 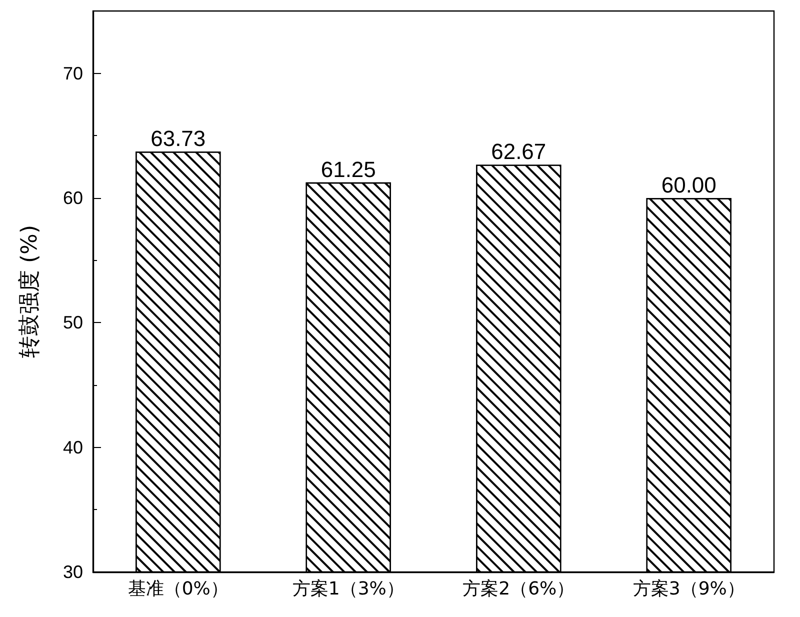 I want to click on data-label: 63.73, so click(x=178, y=138).